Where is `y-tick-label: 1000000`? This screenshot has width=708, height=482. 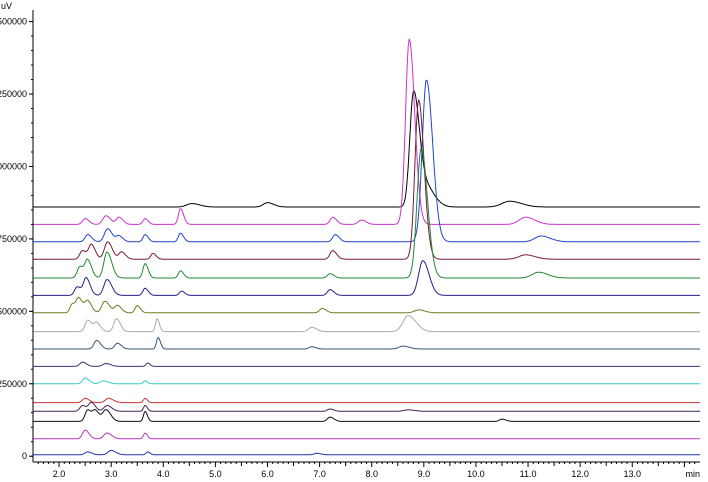
y-tick-label: 1000000 is located at coordinates (13, 166).